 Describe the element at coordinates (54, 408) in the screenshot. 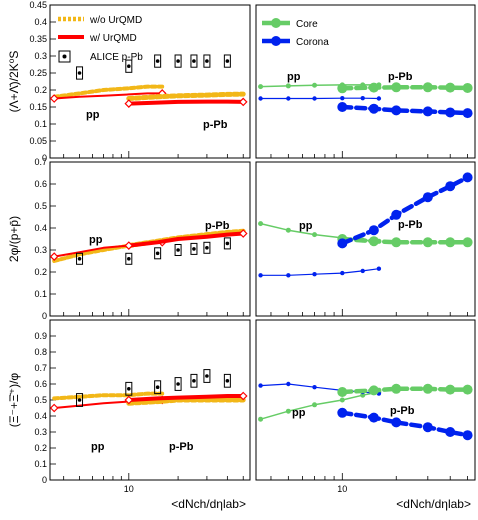

I see `bottom-left-endpoint` at that location.